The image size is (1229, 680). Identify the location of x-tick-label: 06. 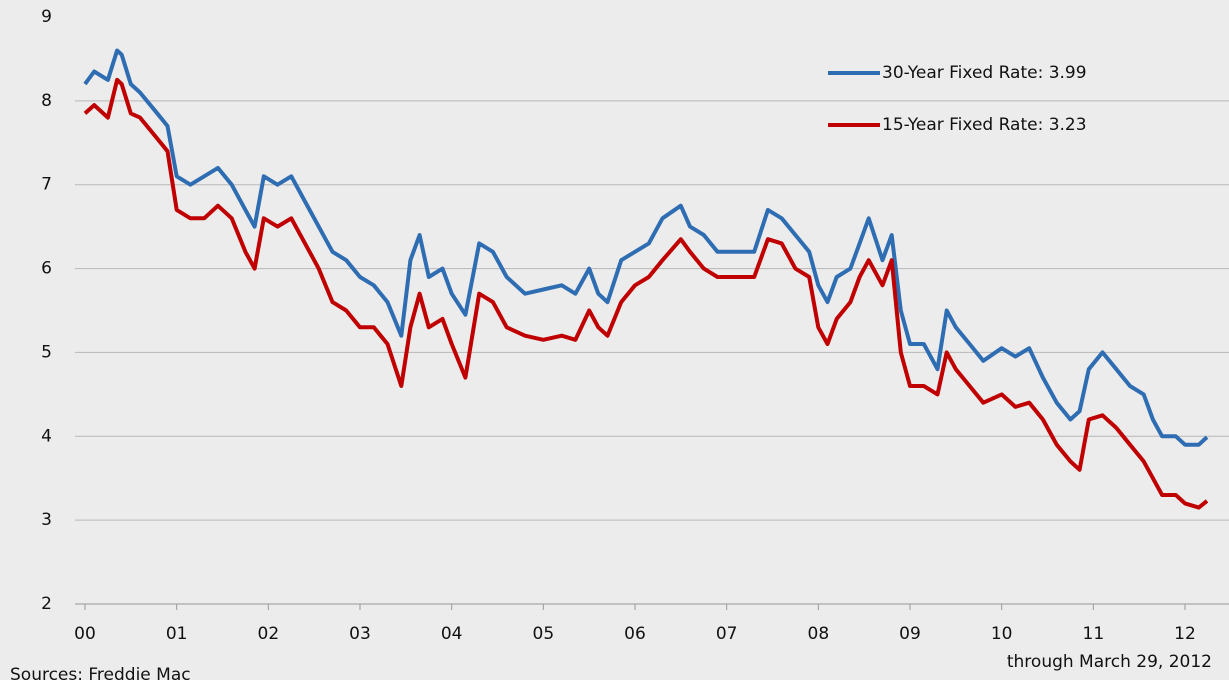
(635, 634).